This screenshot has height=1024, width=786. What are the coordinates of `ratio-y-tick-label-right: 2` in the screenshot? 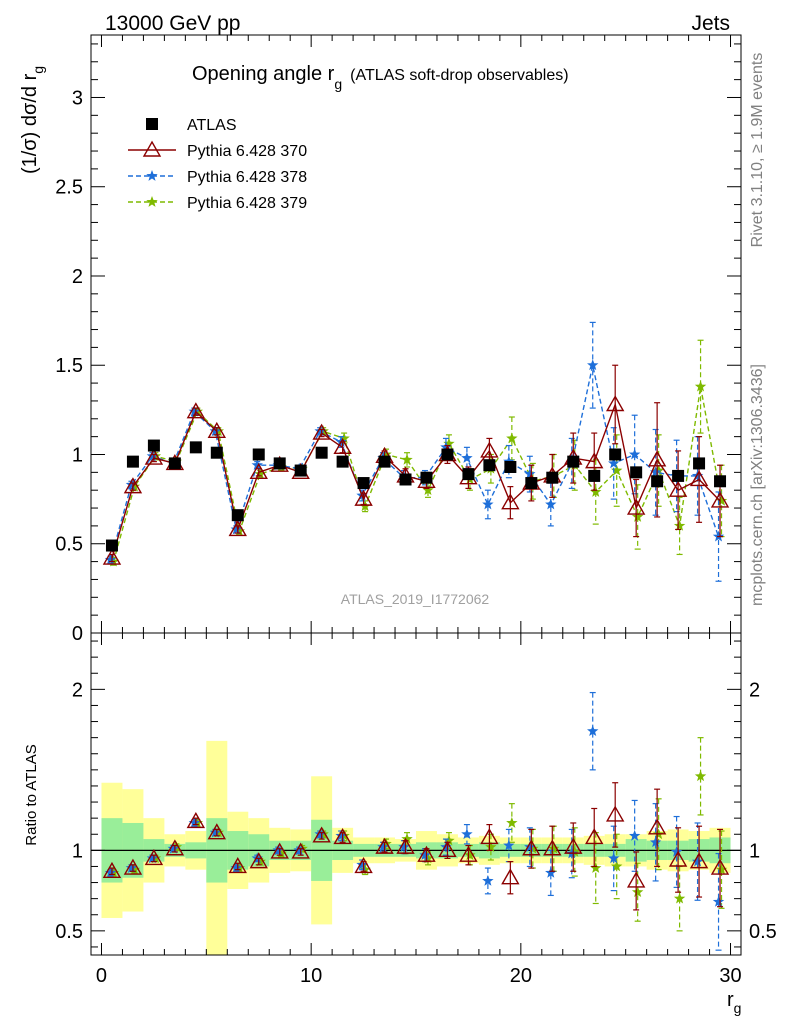 It's located at (754, 690).